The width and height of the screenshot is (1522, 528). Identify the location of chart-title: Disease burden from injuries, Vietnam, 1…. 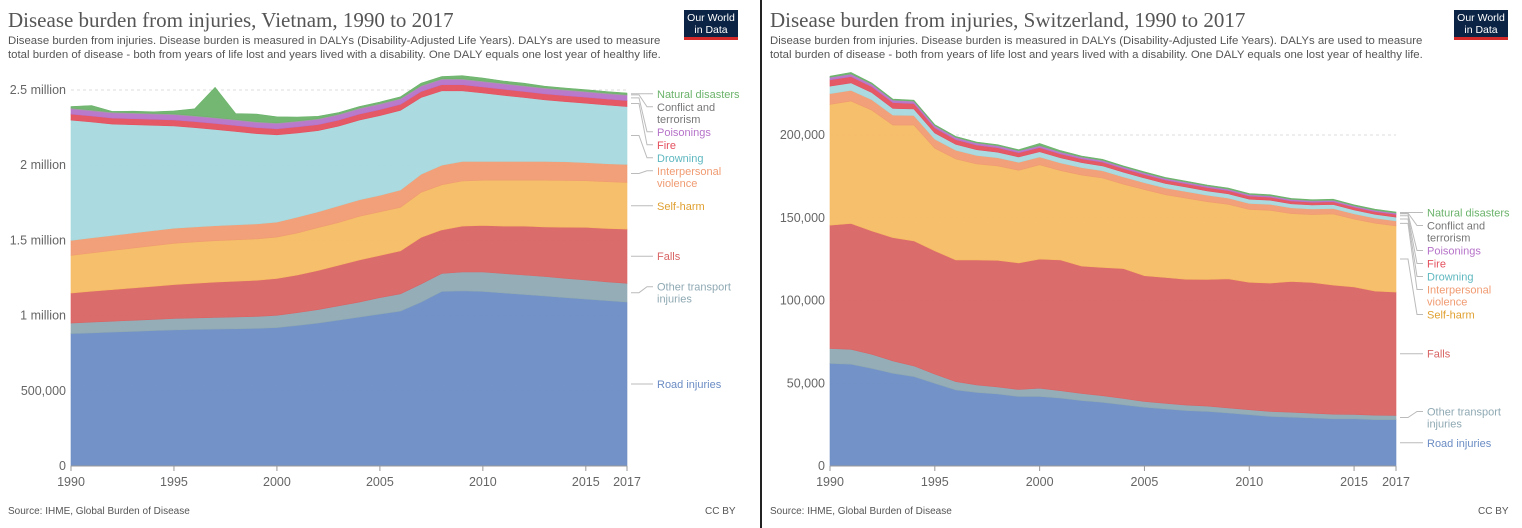
(231, 20).